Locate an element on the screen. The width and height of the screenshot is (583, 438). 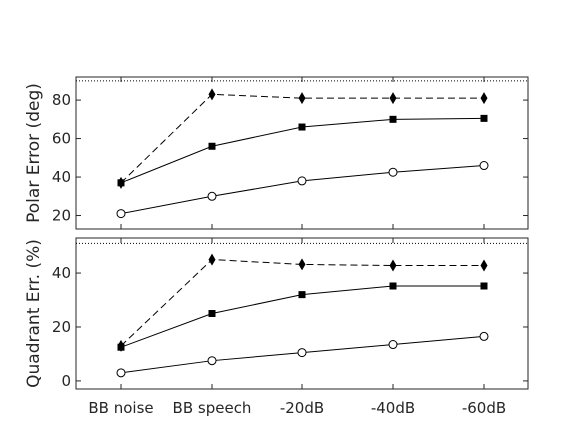
y-axis-label: Polar Error (deg) is located at coordinates (34, 153).